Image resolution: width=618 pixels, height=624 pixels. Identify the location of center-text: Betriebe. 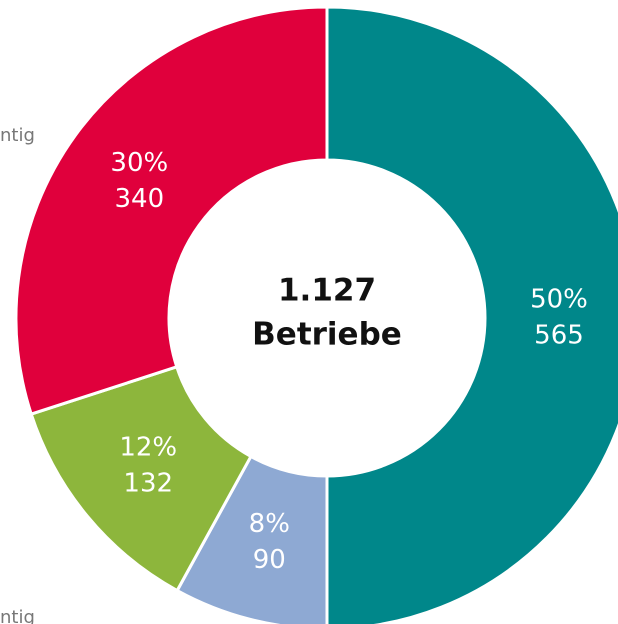
(327, 335).